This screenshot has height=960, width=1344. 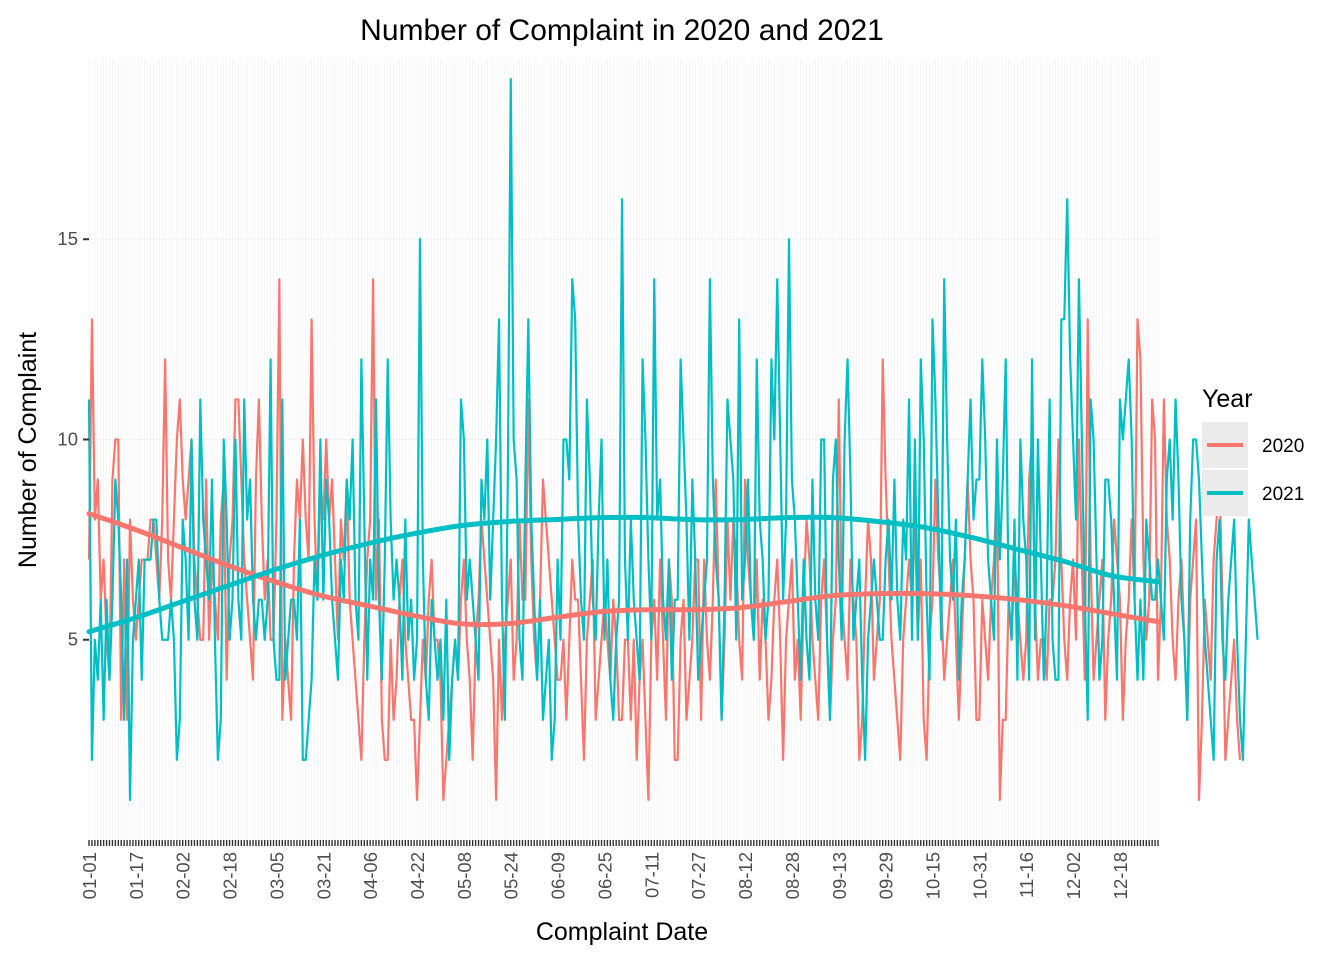 What do you see at coordinates (230, 875) in the screenshot?
I see `x-tick-label: 02-18` at bounding box center [230, 875].